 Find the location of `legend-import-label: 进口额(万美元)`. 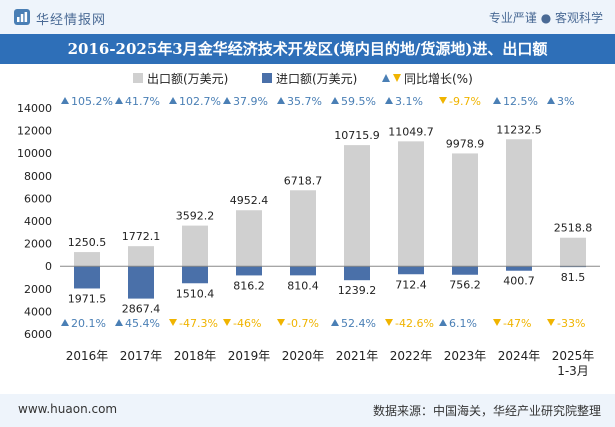

legend-import-label: 进口额(万美元) is located at coordinates (316, 79).